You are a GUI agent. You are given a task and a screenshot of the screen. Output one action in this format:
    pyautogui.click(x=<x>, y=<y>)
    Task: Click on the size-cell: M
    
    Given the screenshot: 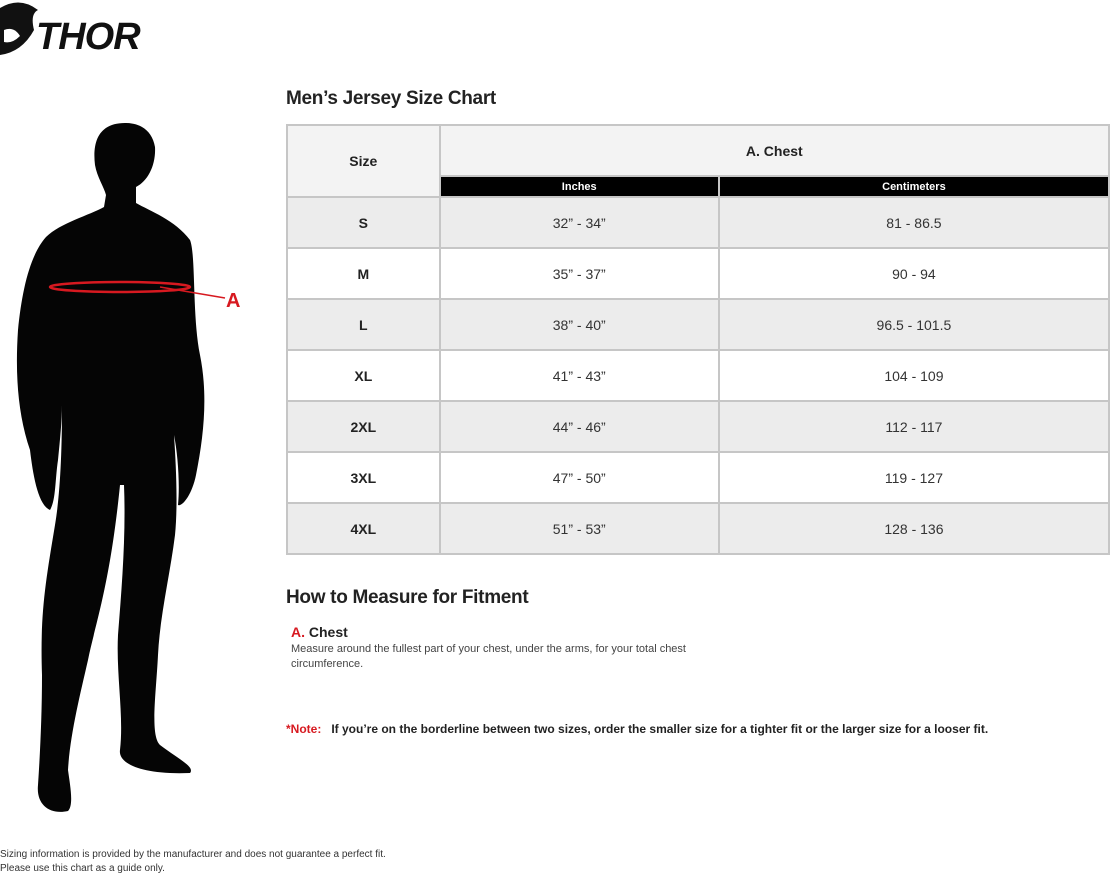 What is the action you would take?
    pyautogui.click(x=363, y=273)
    